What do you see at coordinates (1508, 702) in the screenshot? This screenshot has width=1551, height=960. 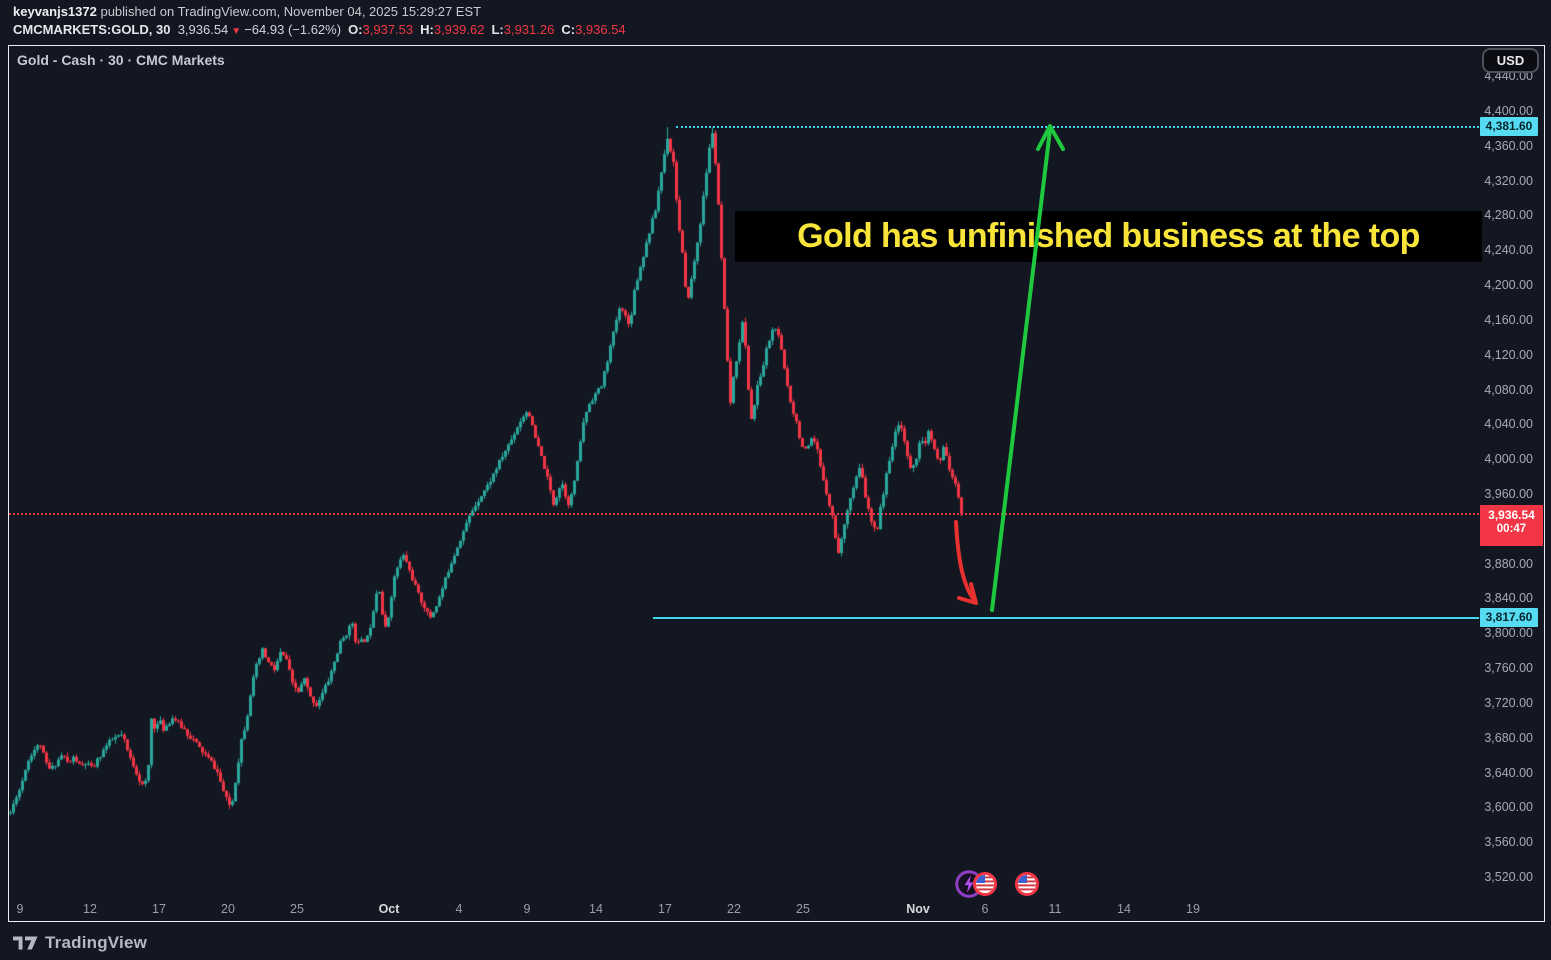 I see `price-tick-label: 3,720.00` at bounding box center [1508, 702].